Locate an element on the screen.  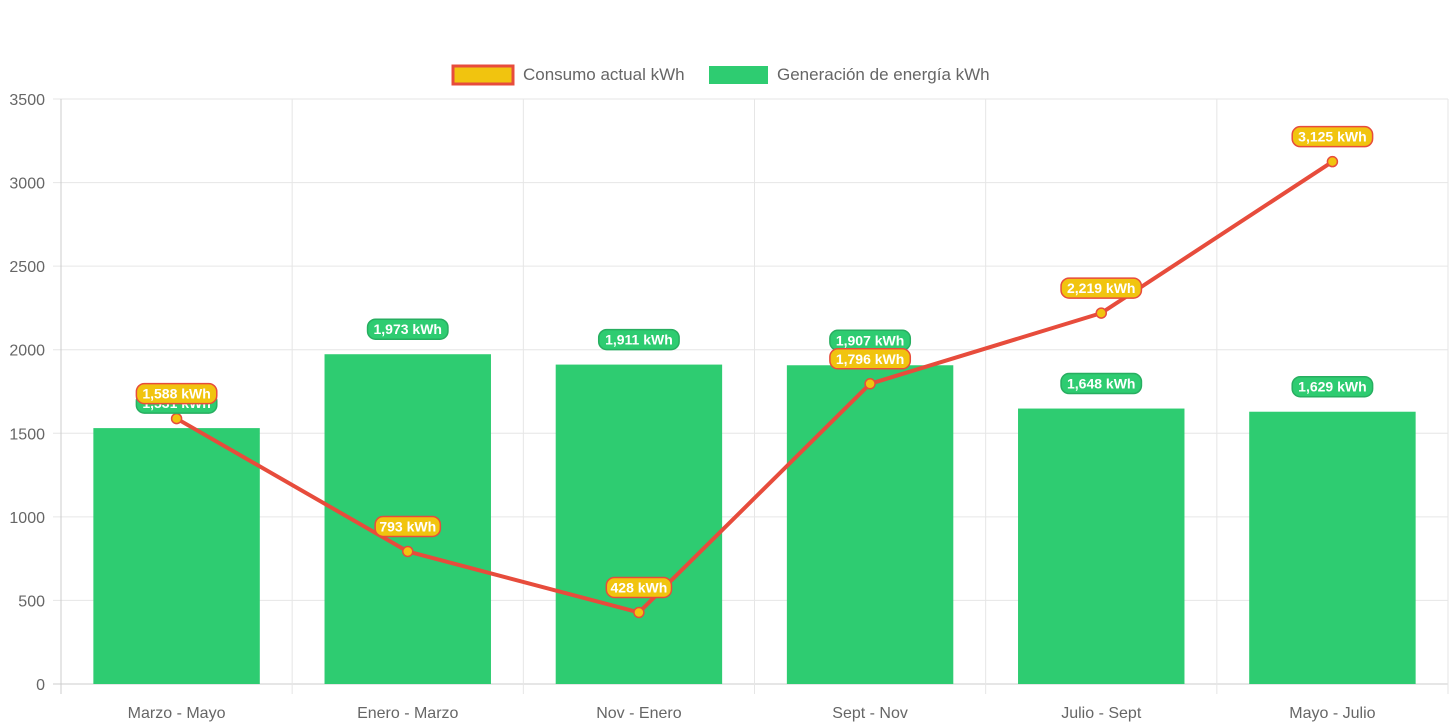
y-axis-ticks: 0 500 1000 1500 2000 2500 3000 3500 is located at coordinates (27, 393).